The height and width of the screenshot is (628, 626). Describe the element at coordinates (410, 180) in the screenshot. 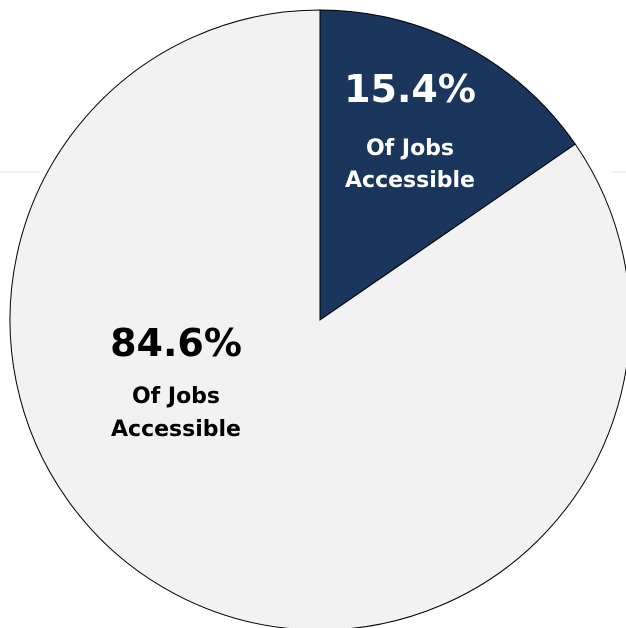

I see `slice-caption-1-line-2: Accessible` at that location.